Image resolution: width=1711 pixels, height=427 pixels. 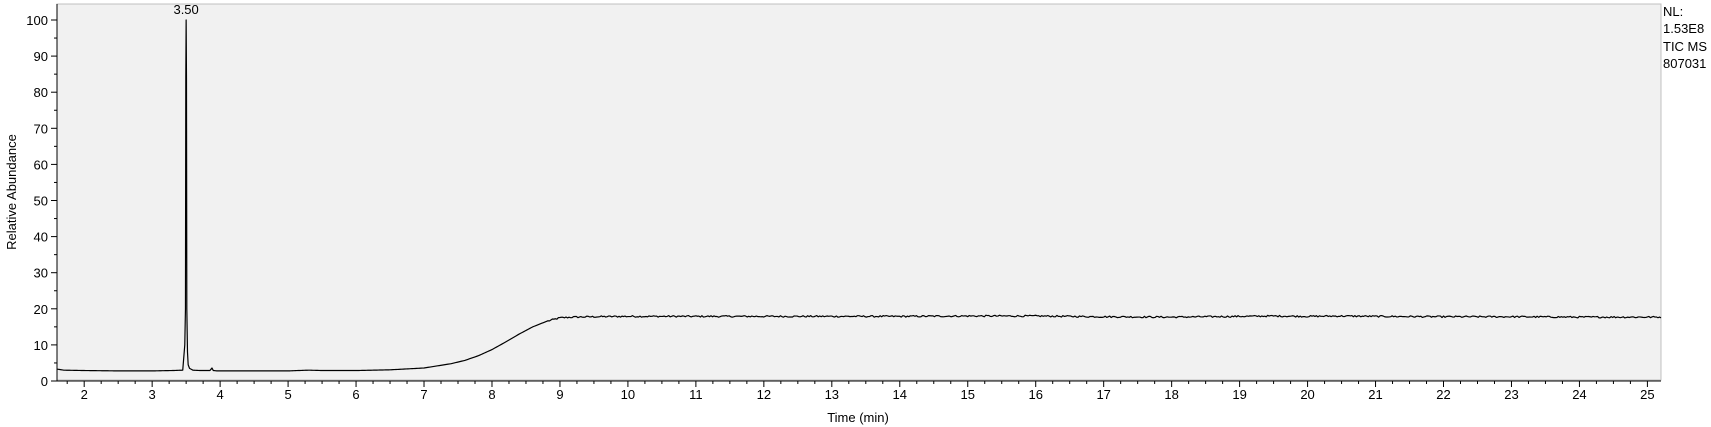 I want to click on x-tick-label: 9, so click(x=559, y=394).